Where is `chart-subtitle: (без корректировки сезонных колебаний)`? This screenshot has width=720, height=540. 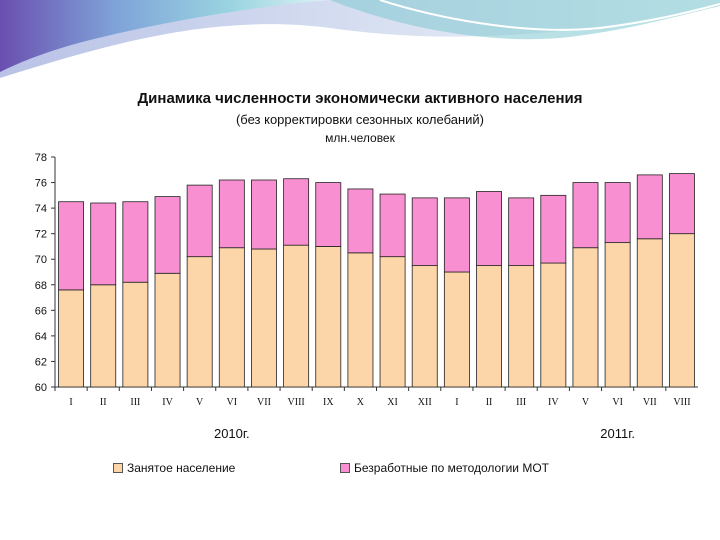 chart-subtitle: (без корректировки сезонных колебаний) is located at coordinates (360, 119).